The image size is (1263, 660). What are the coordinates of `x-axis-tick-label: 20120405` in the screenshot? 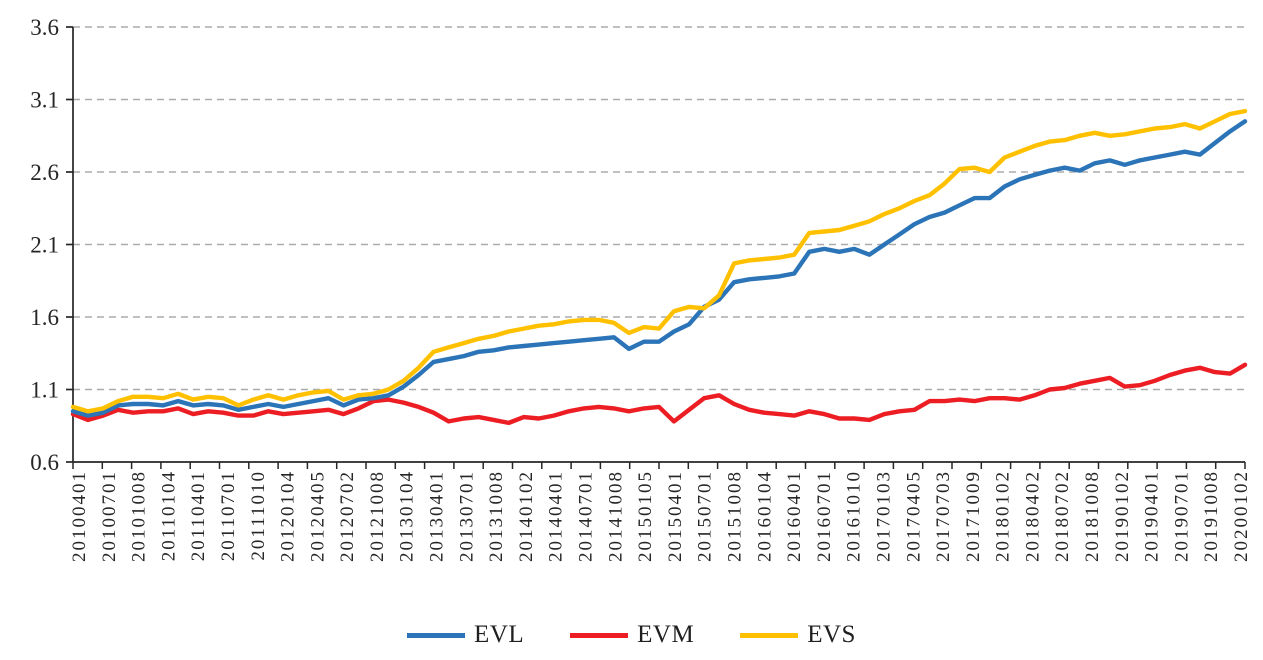 It's located at (317, 516).